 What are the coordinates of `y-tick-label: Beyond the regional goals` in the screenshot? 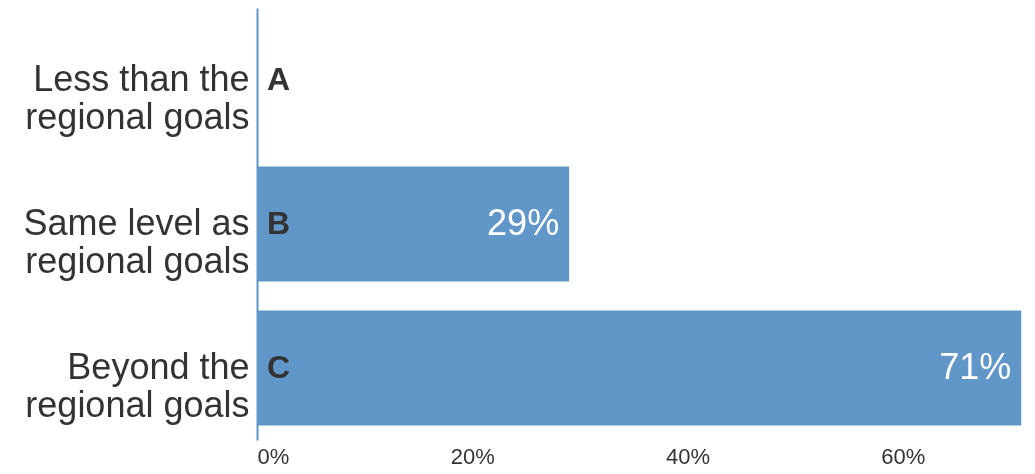 It's located at (137, 385).